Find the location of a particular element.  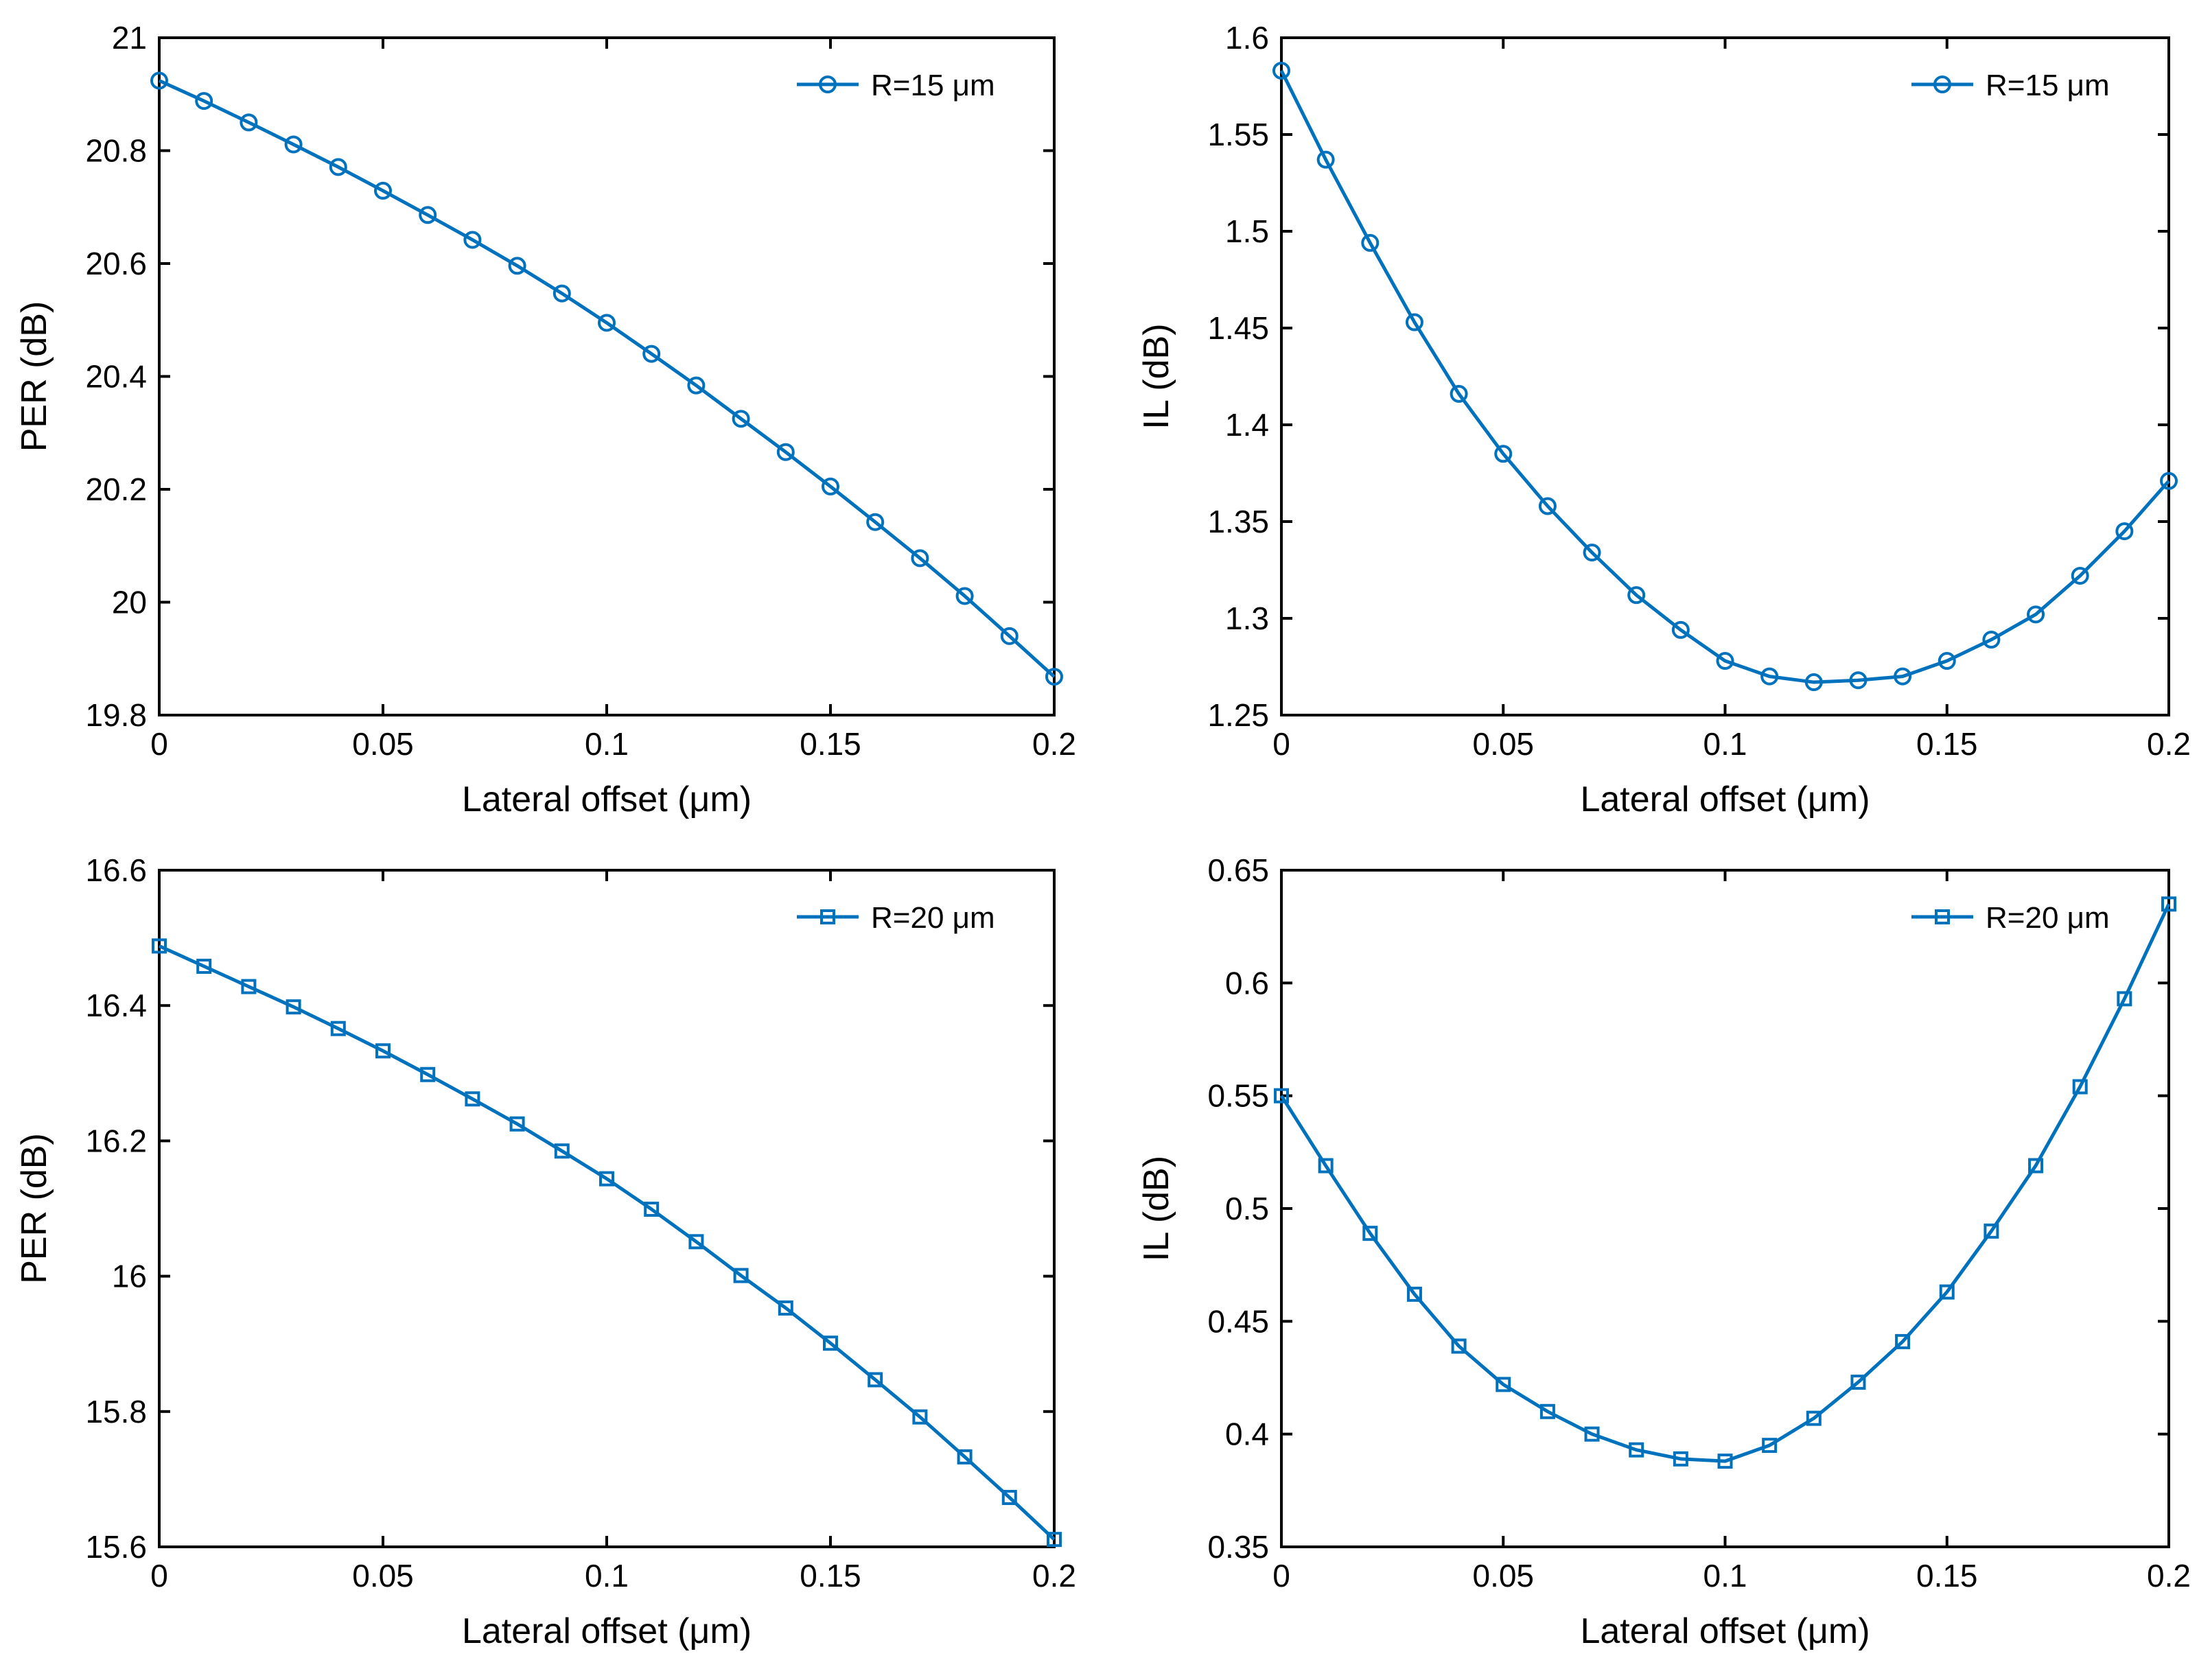

y-tick-label: 20 is located at coordinates (129, 602).